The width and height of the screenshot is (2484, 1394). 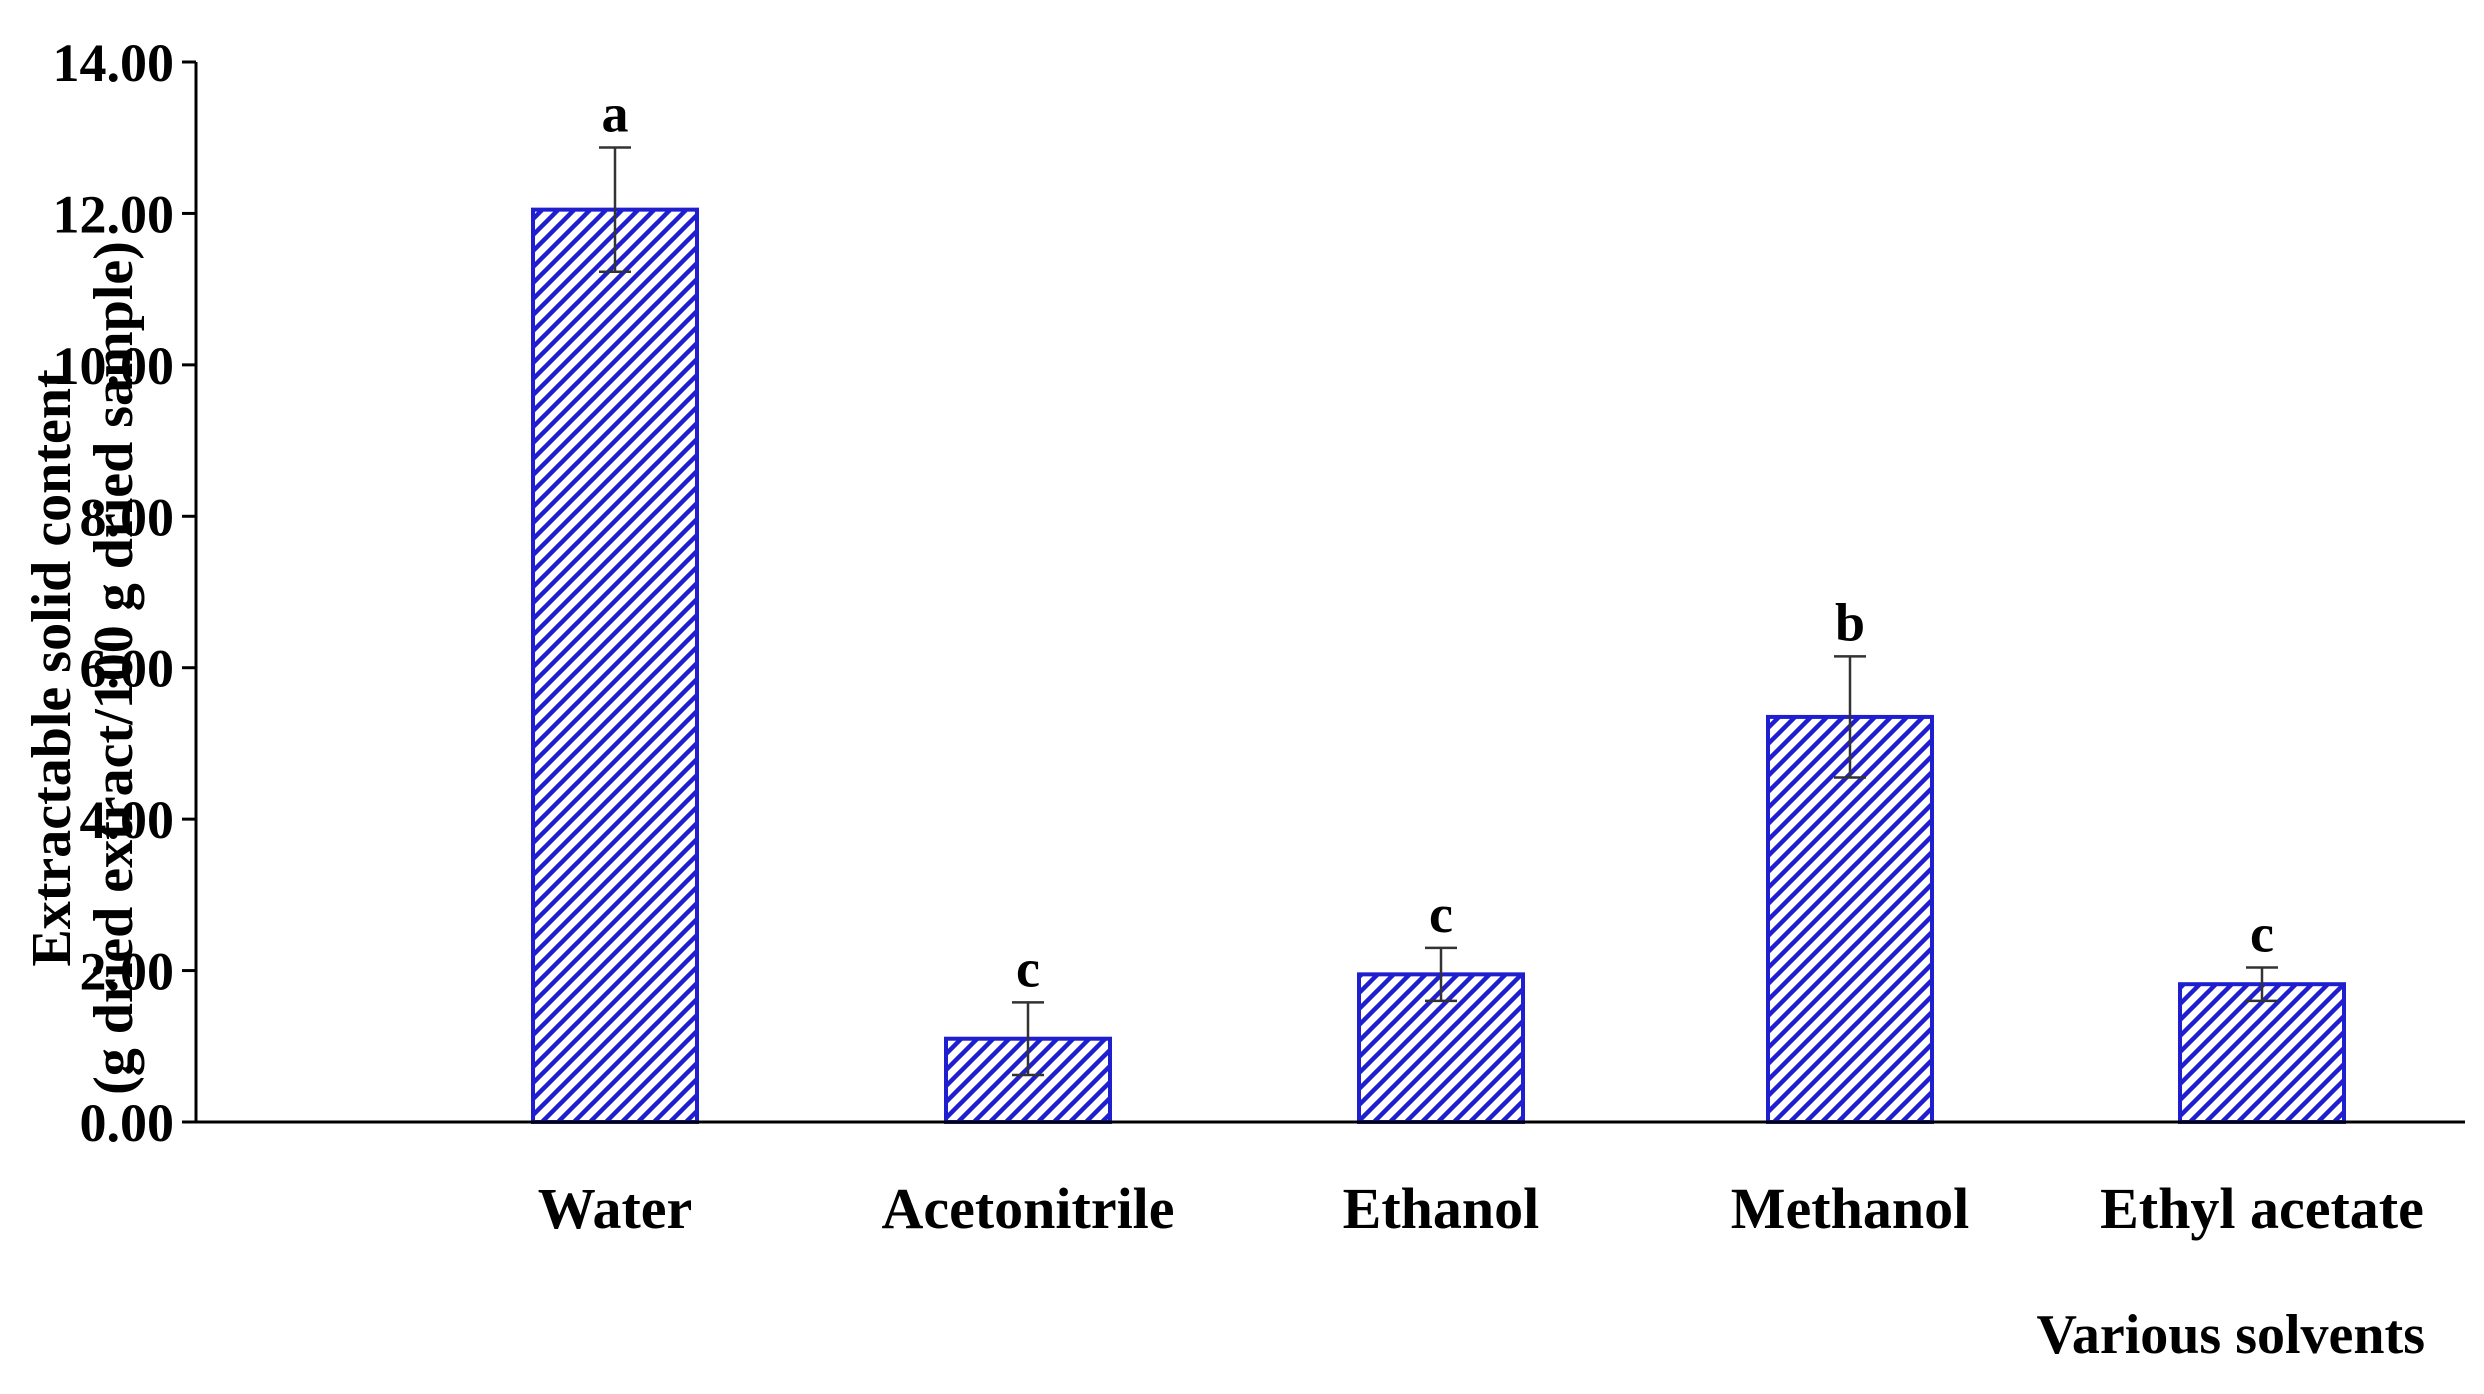 I want to click on y-tick-label: 14.00, so click(x=114, y=63).